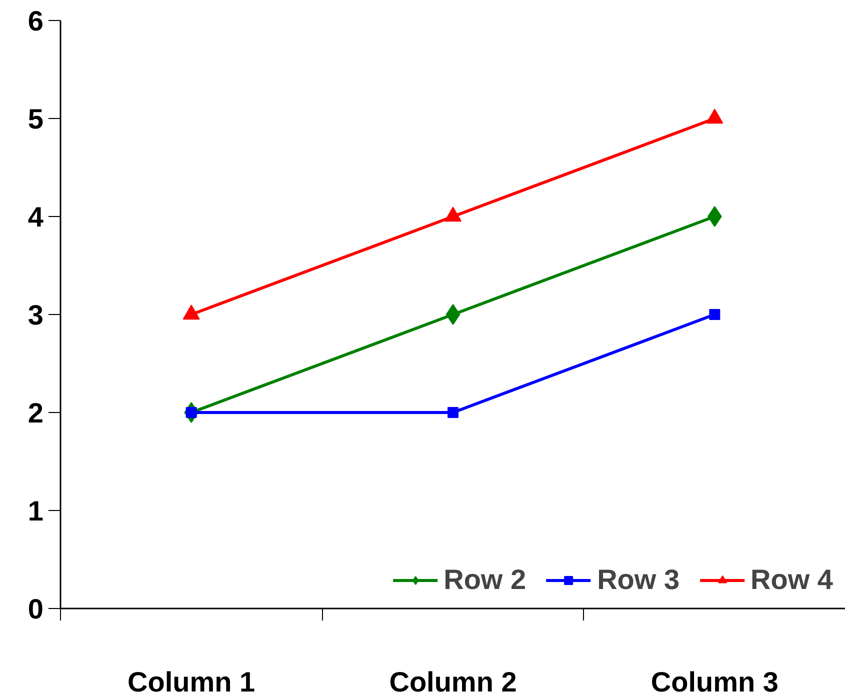 Image resolution: width=845 pixels, height=700 pixels. I want to click on y-tick-label: 2, so click(36, 413).